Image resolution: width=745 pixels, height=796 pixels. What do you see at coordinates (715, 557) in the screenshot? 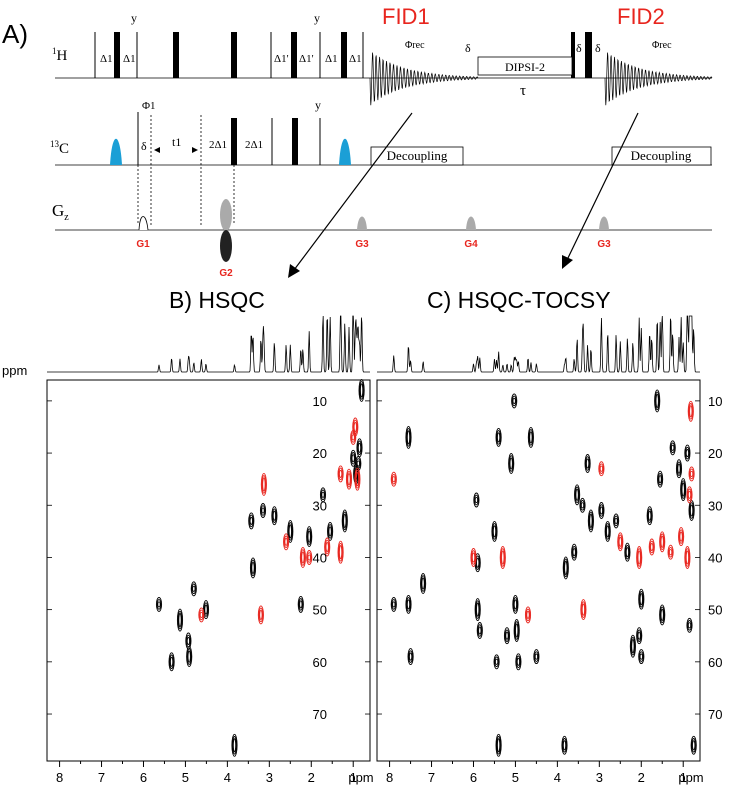
I see `y-tick-label: 40` at bounding box center [715, 557].